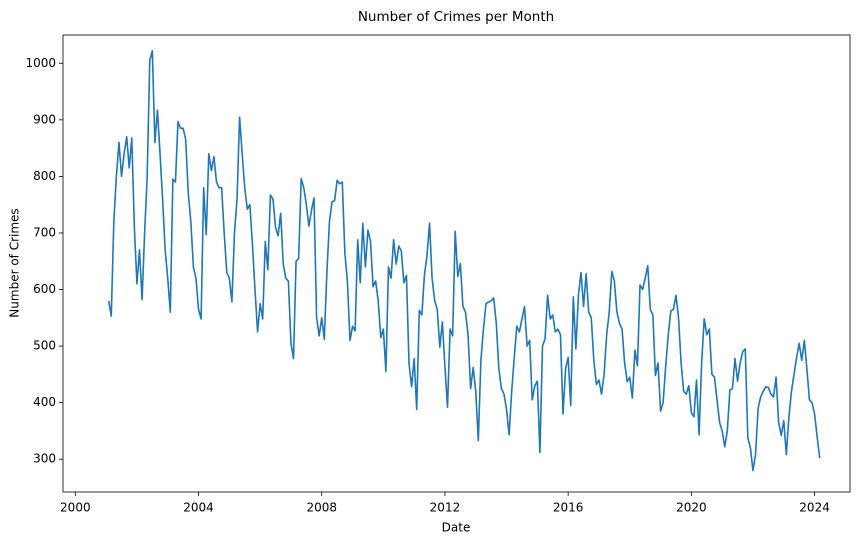 Image resolution: width=859 pixels, height=545 pixels. Describe the element at coordinates (44, 402) in the screenshot. I see `y-tick-label: 400` at that location.